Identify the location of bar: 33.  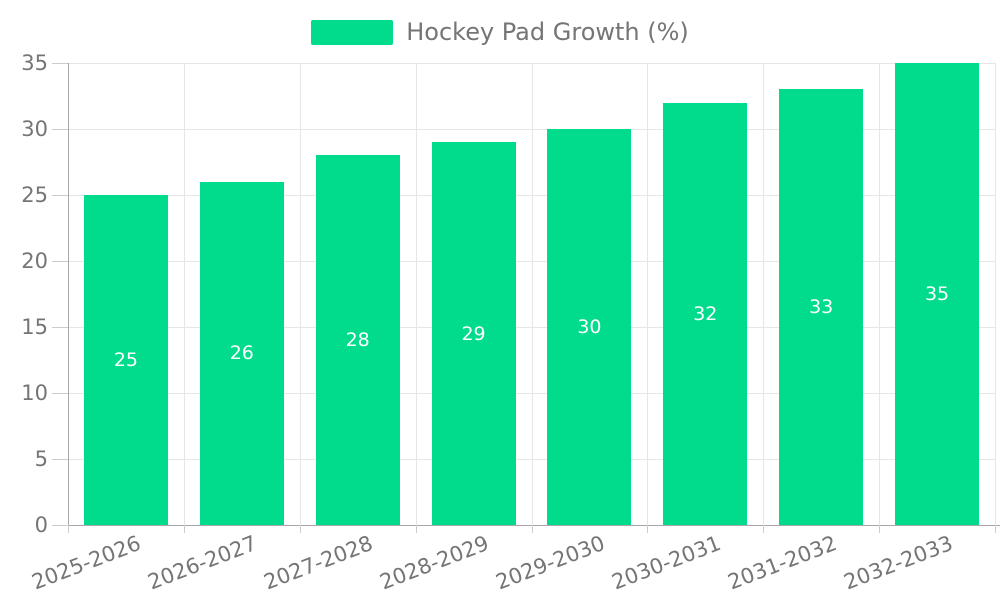
(821, 307).